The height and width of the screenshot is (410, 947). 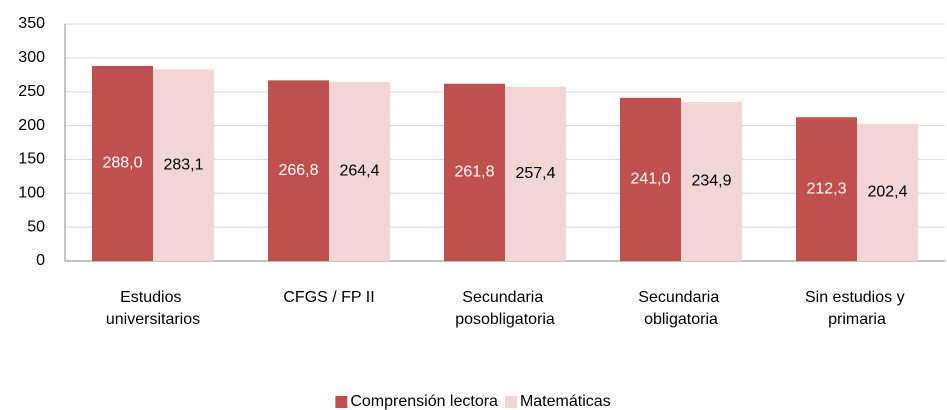 I want to click on y-tick-label: 300, so click(x=31, y=57).